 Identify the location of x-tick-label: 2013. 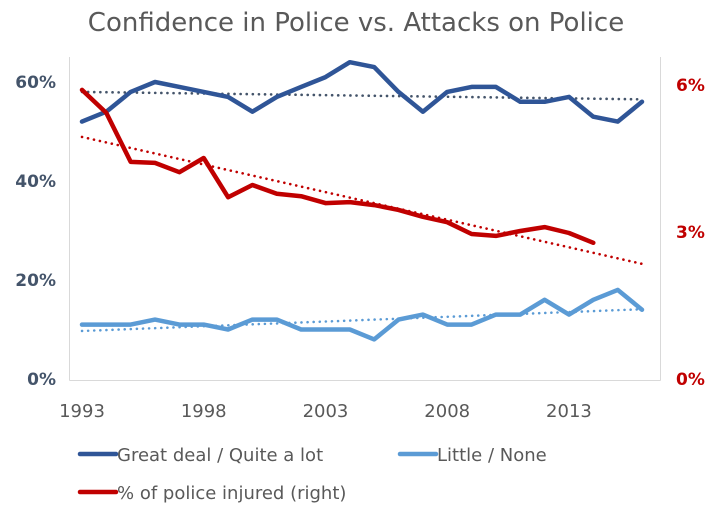
(569, 411).